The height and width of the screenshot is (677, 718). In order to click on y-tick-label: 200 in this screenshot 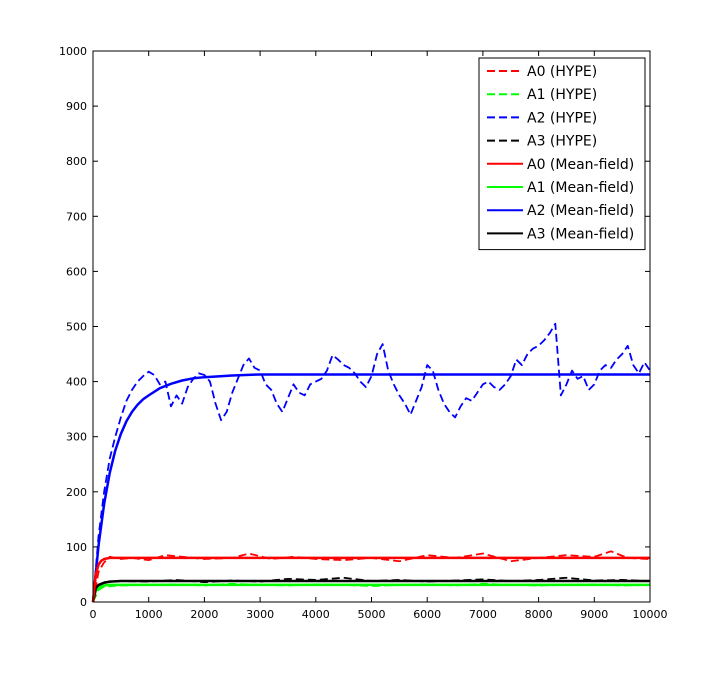, I will do `click(76, 492)`.